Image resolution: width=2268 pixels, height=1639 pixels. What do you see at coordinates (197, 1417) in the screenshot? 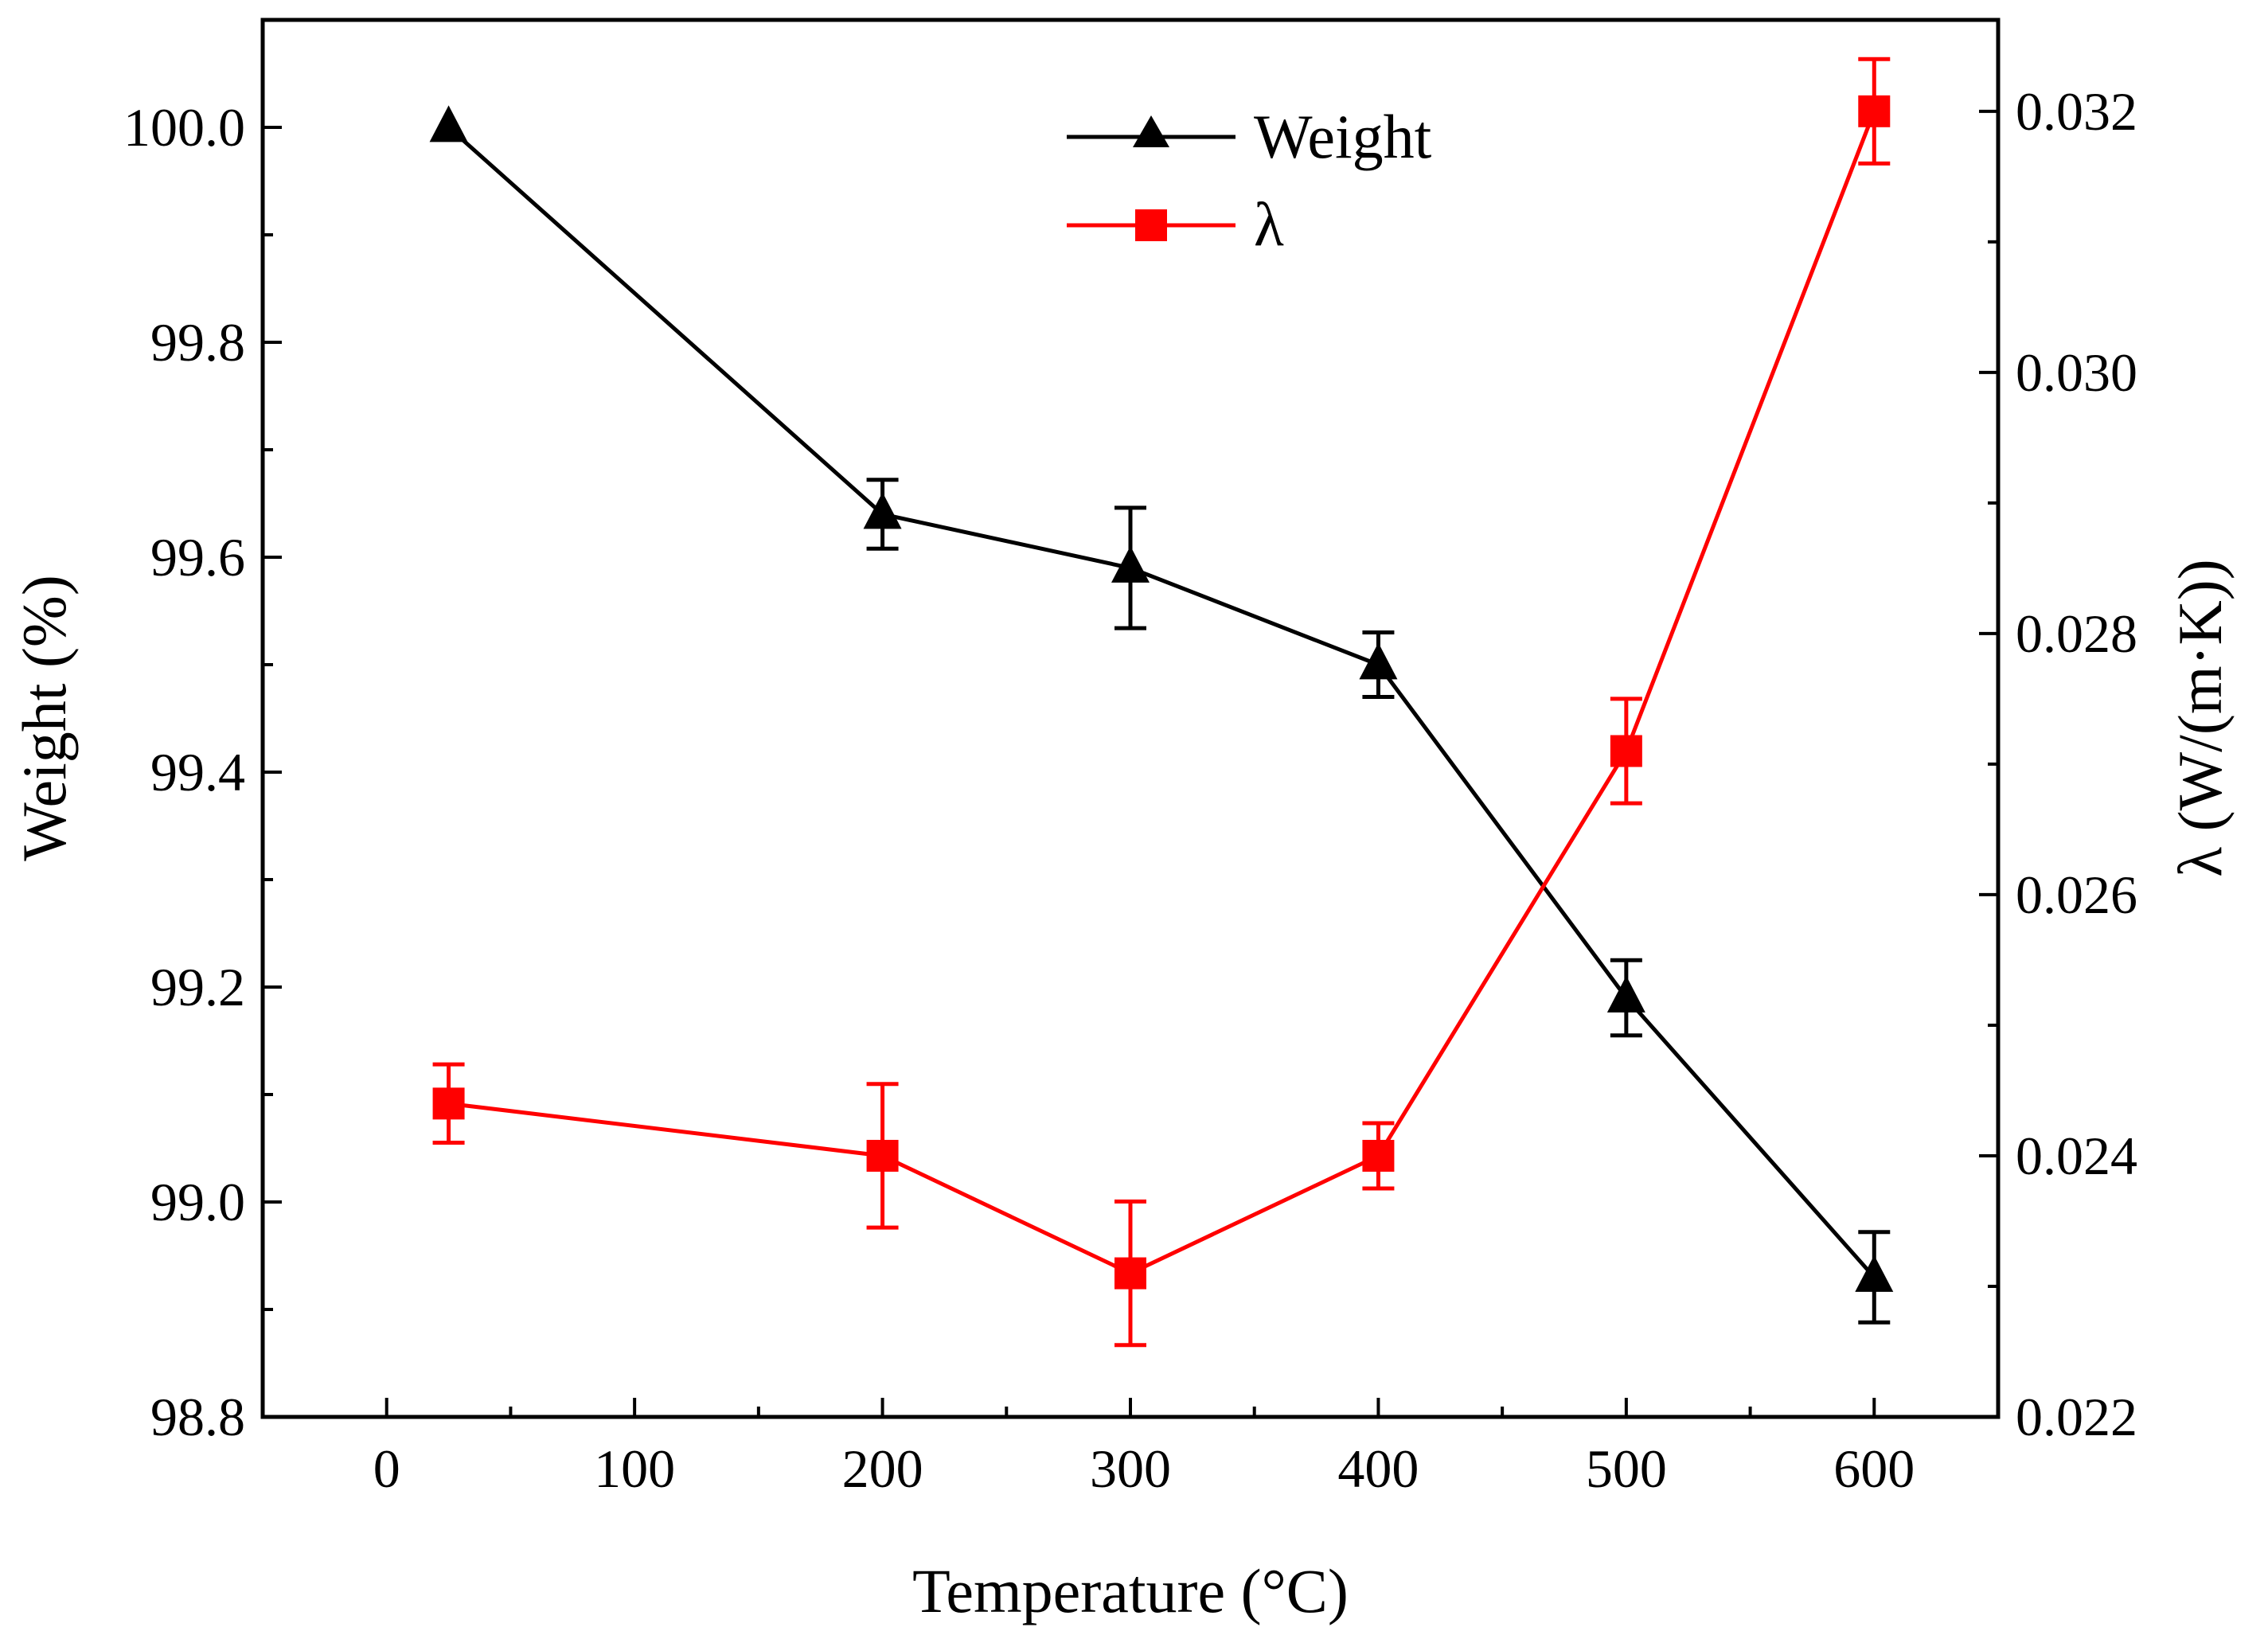
I see `y-left-tick-label: 98.8` at bounding box center [197, 1417].